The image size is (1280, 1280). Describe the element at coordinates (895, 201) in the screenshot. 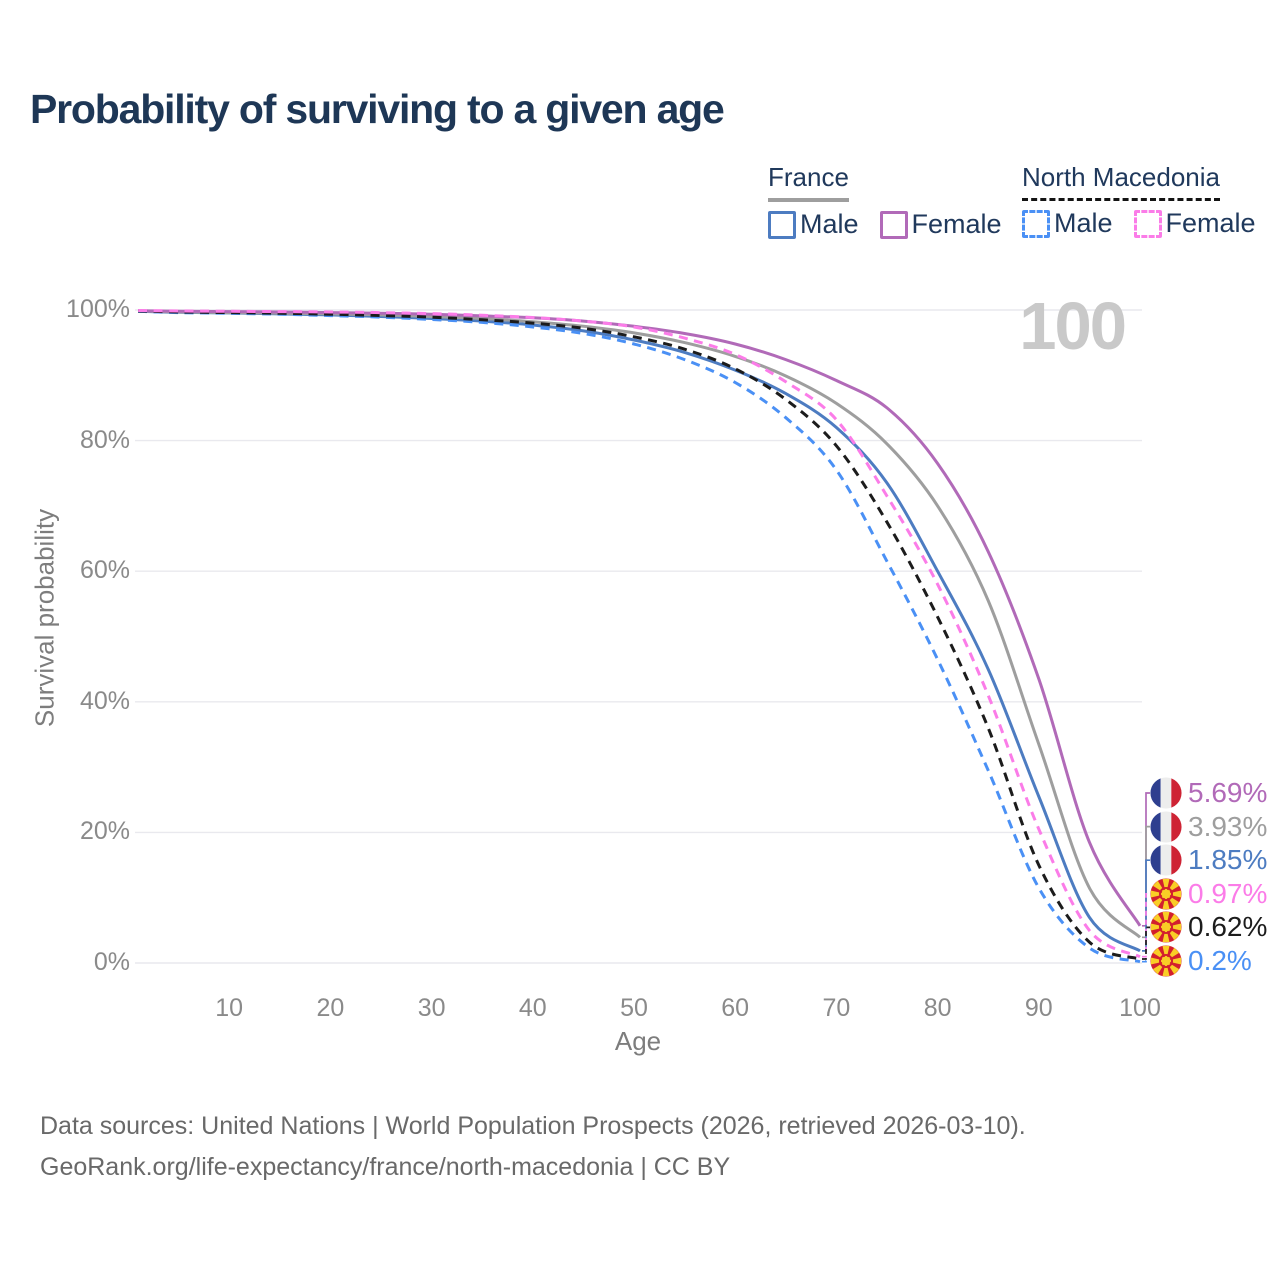

I see `legend-group-france: France Male Female` at that location.